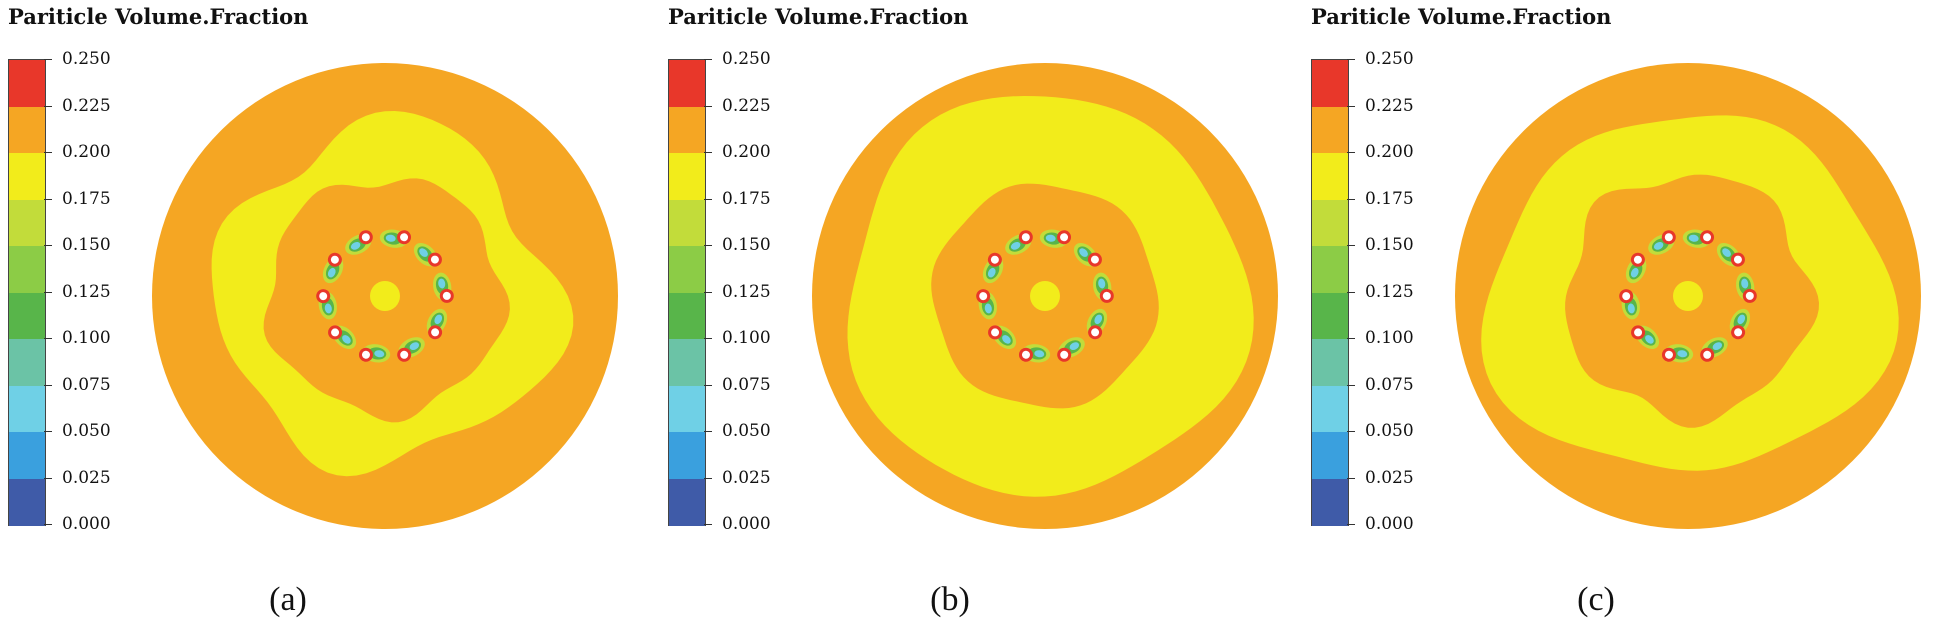  I want to click on colorbar-tick-label: 0.250, so click(86, 59).